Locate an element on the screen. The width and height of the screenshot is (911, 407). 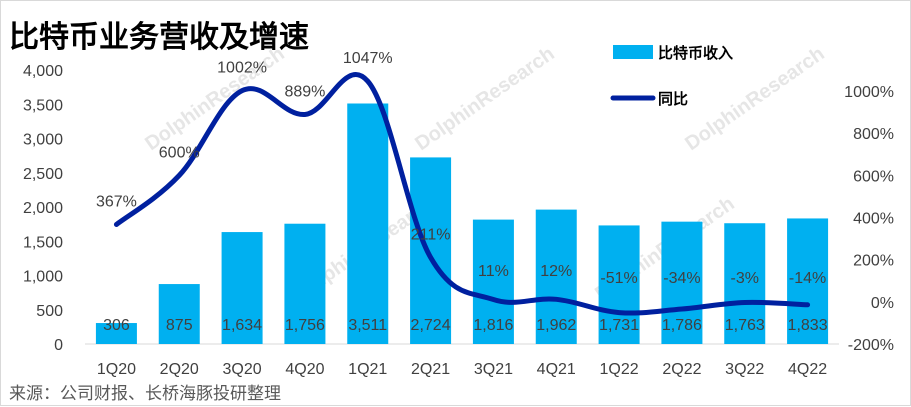
line-value-label: -51% is located at coordinates (618, 278).